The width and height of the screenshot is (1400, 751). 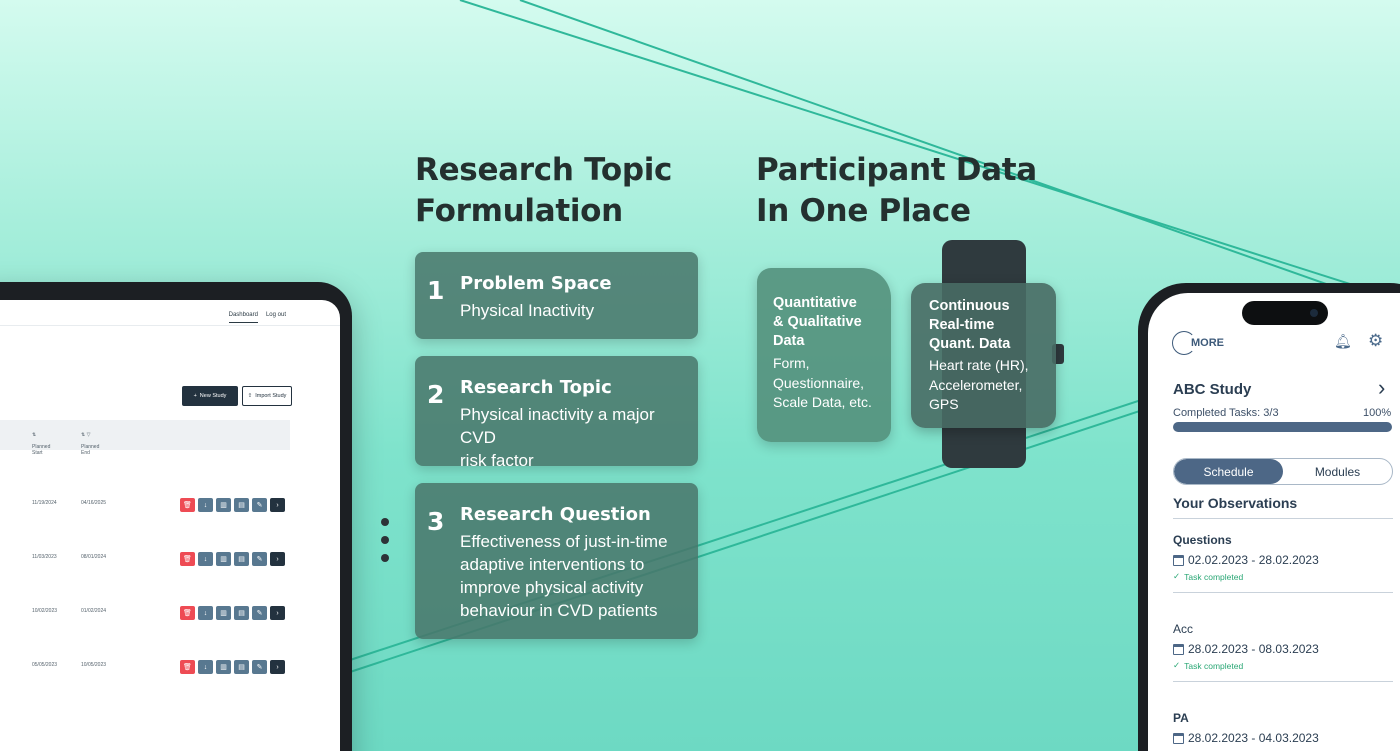 I want to click on row-planned-start: 11/03/2023, so click(x=44, y=557).